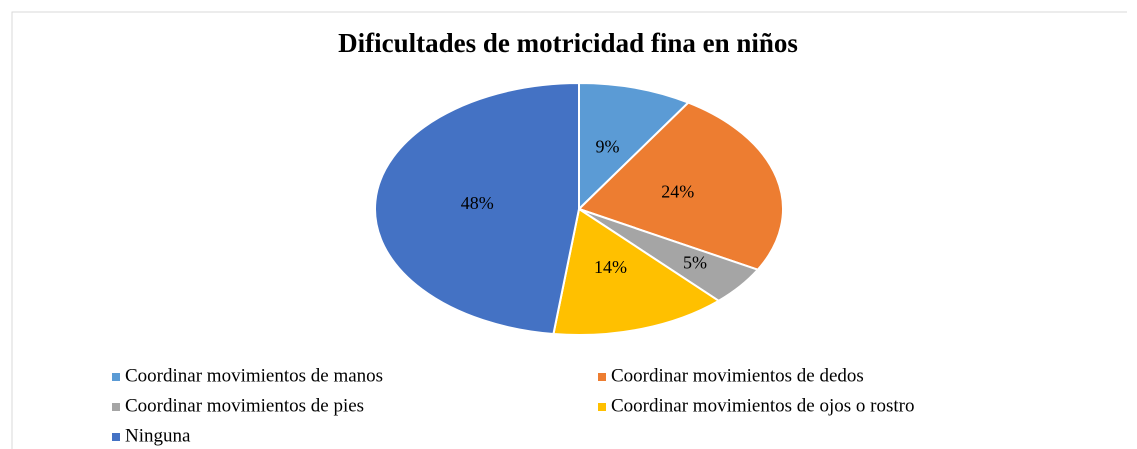  I want to click on legend-label: Coordinar movimientos de pies, so click(244, 405).